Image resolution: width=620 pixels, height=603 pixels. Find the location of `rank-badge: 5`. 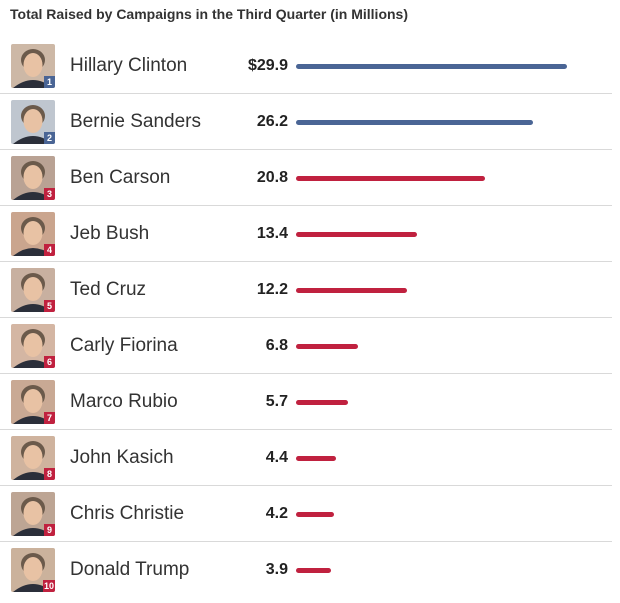

rank-badge: 5 is located at coordinates (49, 306).